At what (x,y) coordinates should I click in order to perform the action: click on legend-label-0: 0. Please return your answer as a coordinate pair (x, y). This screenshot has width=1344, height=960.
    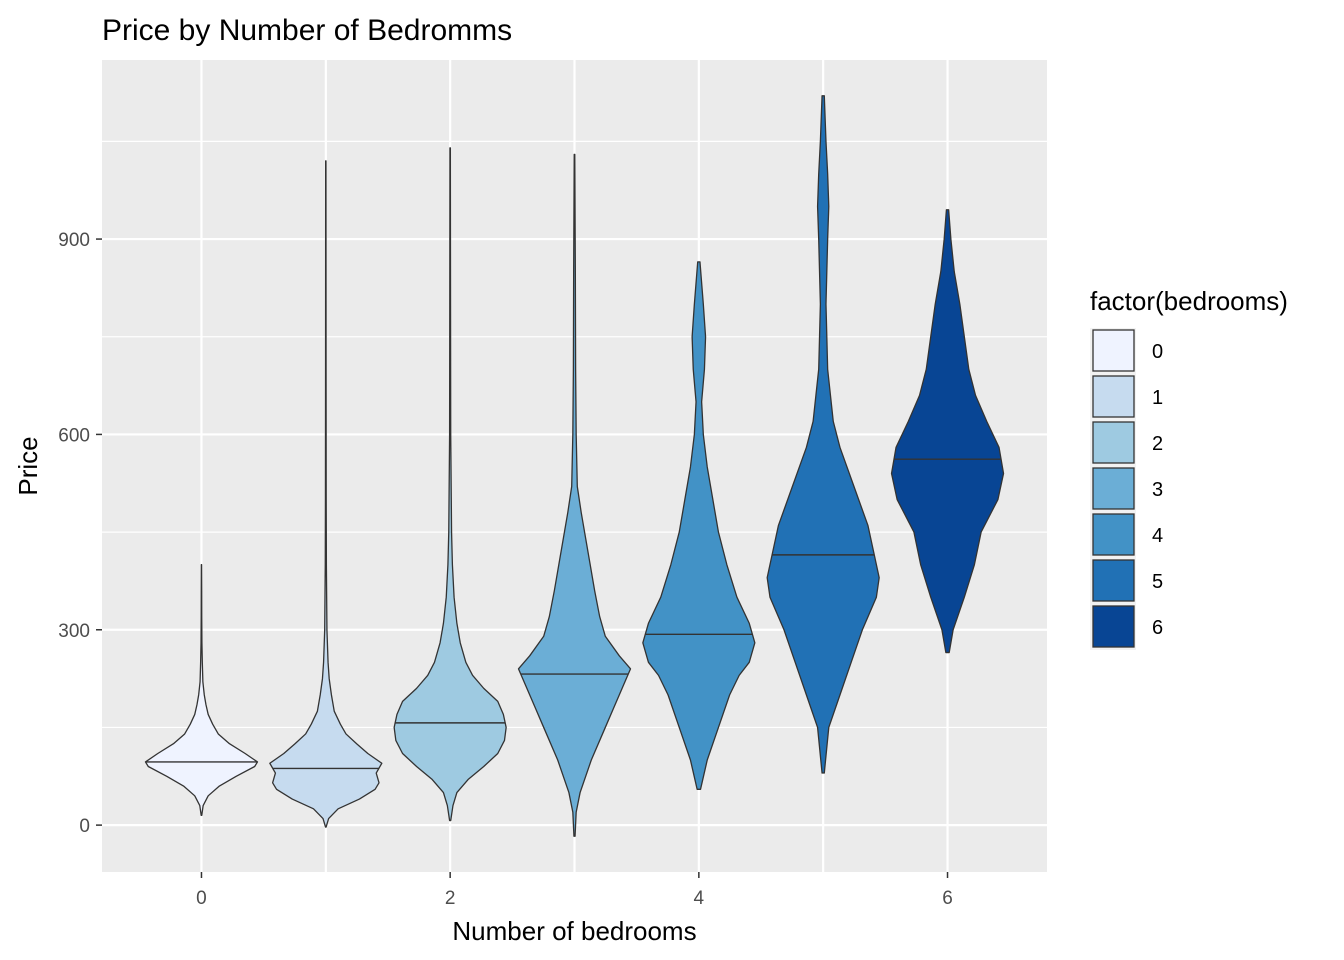
    Looking at the image, I should click on (1157, 352).